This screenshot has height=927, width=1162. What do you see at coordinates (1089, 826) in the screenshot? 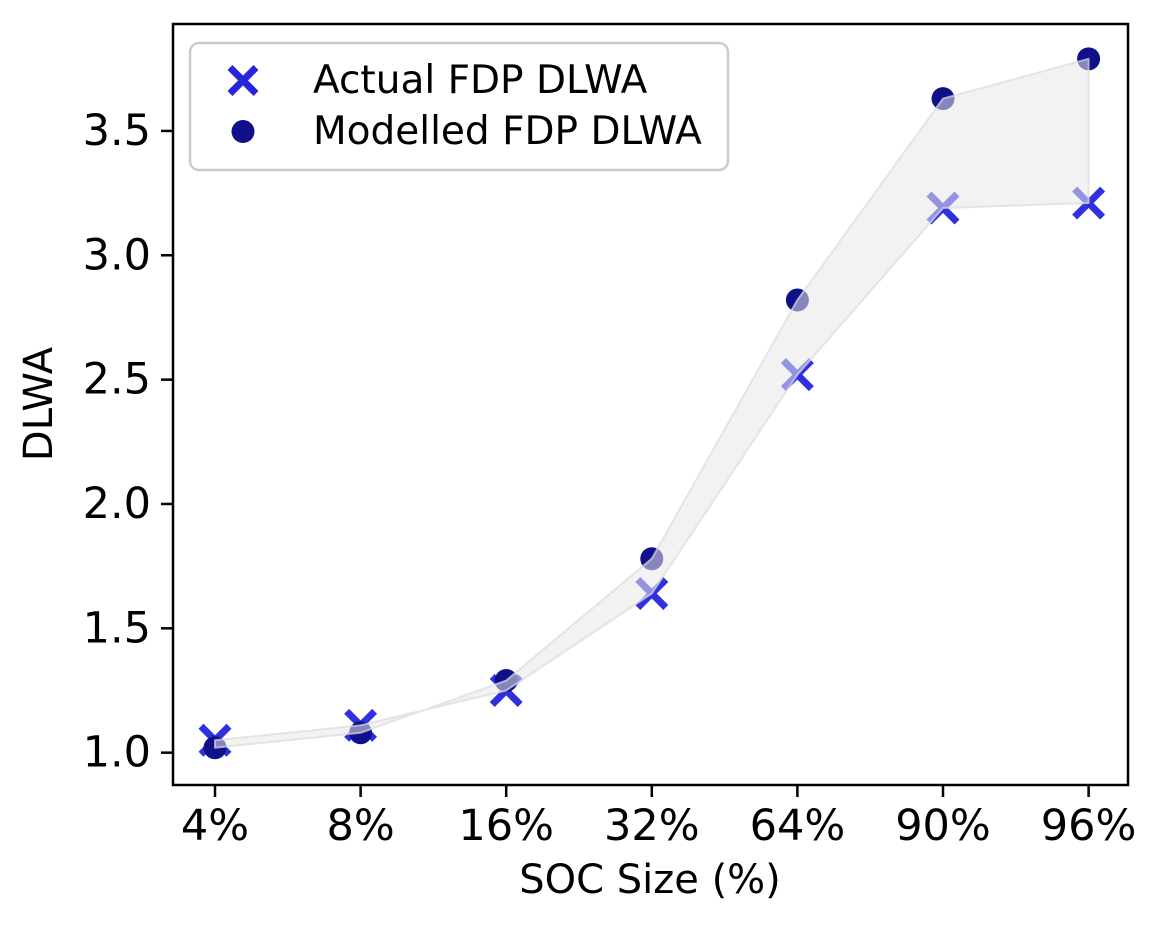
I see `x-tick-label: 96%` at bounding box center [1089, 826].